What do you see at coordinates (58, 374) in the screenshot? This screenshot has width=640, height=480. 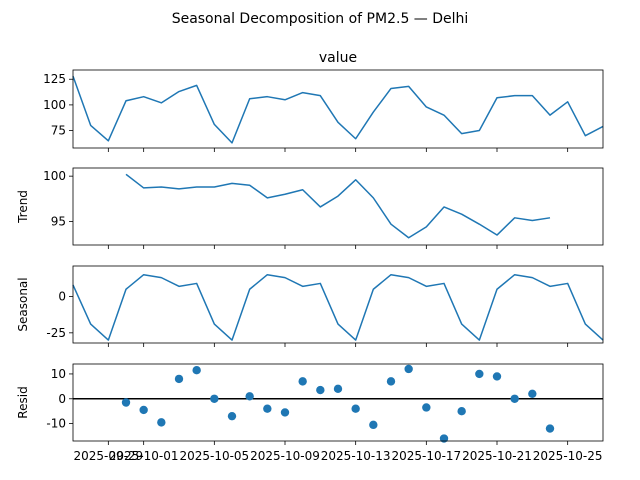 I see `y-tick-label: 10` at bounding box center [58, 374].